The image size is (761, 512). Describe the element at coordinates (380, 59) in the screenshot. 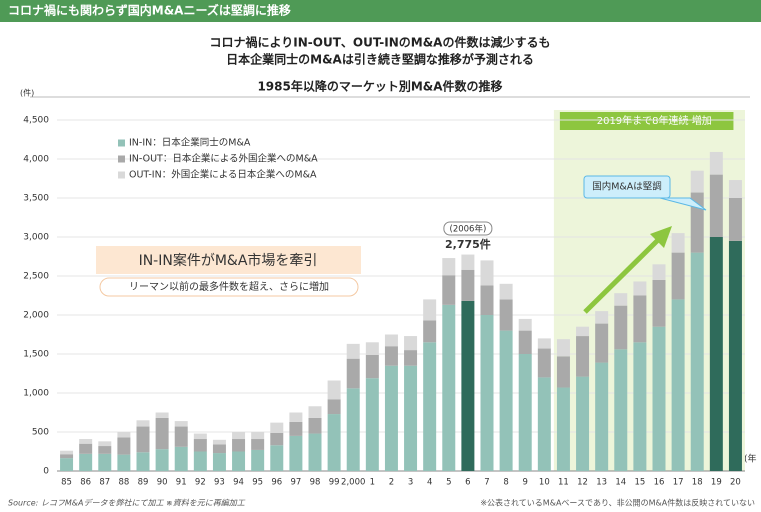

I see `subtitle: 日本企業同士のM&Aは引き続き堅調な推移が予測される` at that location.